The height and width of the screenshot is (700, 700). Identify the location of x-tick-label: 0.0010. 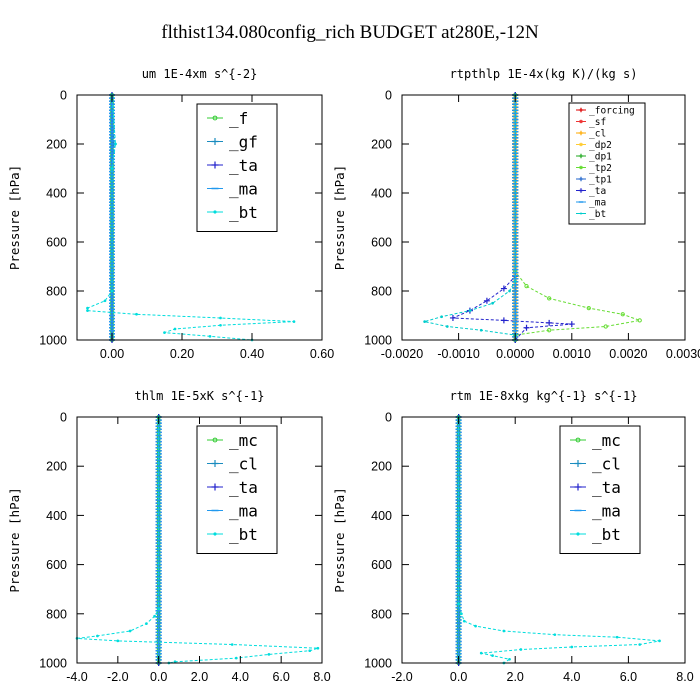
(572, 354).